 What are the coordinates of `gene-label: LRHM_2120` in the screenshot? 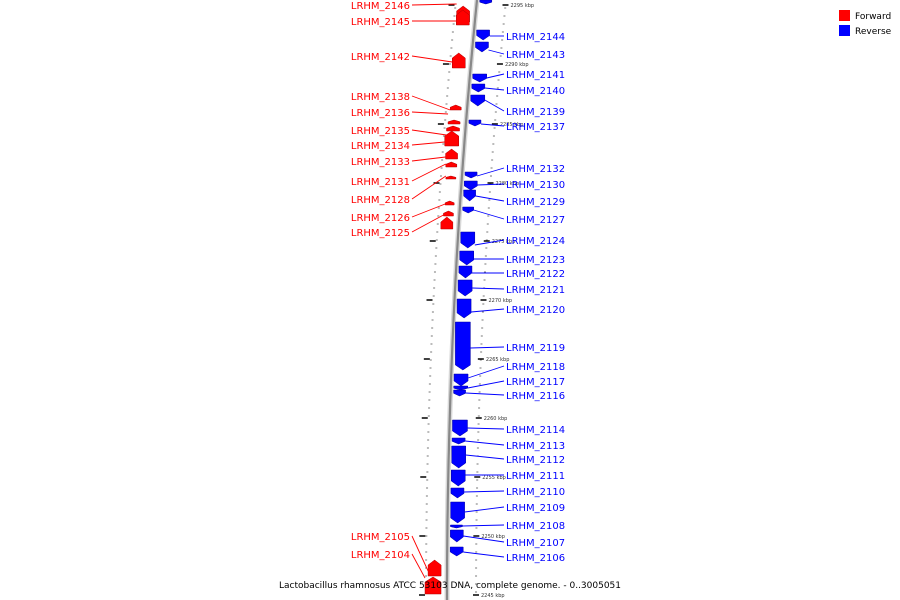 It's located at (535, 310).